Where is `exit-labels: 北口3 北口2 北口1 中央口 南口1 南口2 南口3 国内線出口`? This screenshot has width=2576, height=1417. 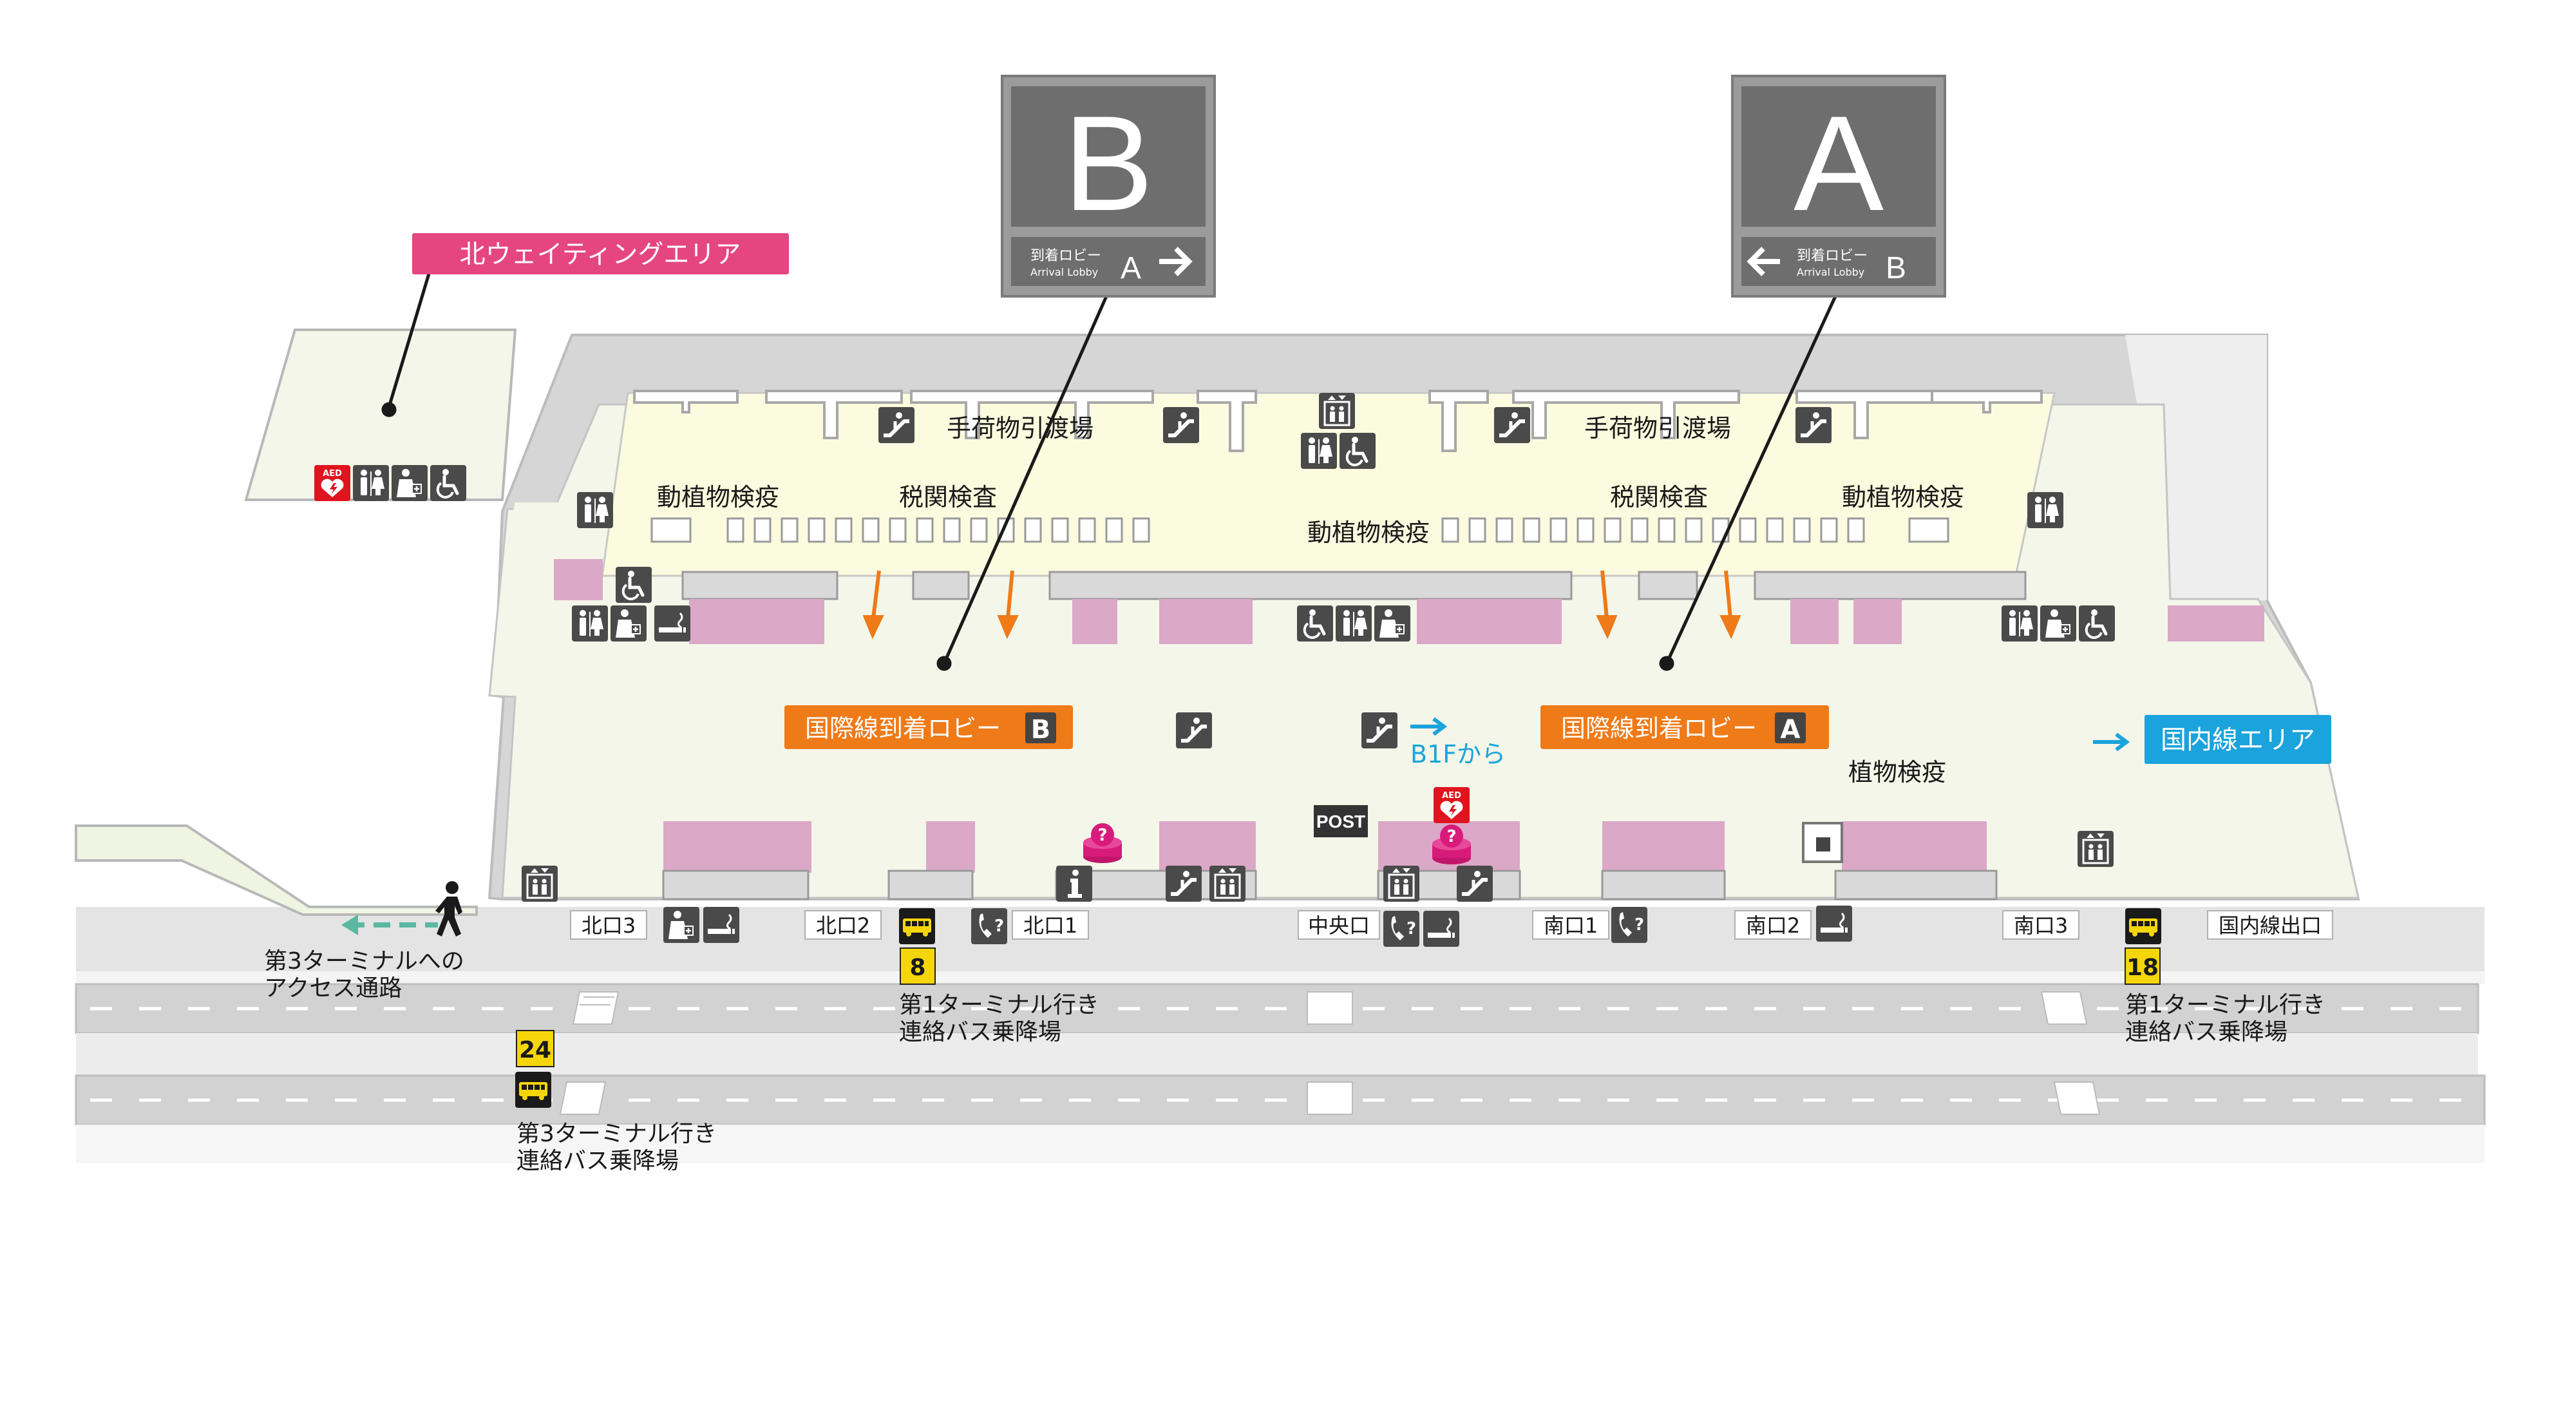 exit-labels: 北口3 北口2 北口1 中央口 南口1 南口2 南口3 国内線出口 is located at coordinates (1451, 925).